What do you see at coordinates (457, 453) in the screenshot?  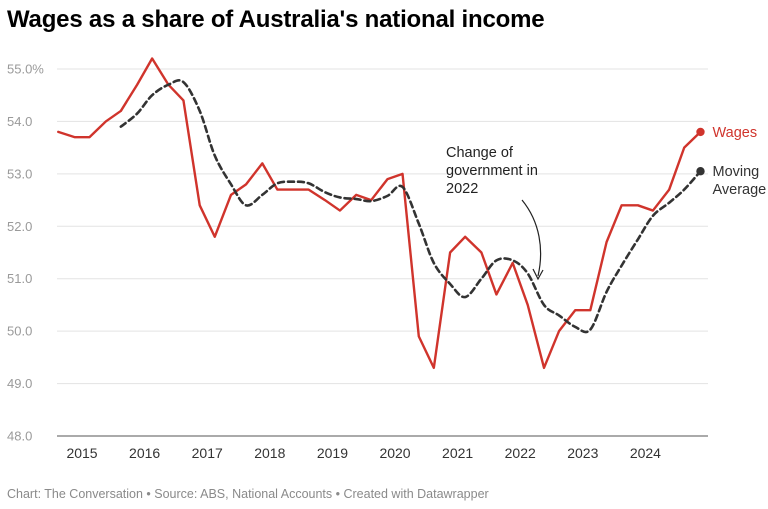 I see `x-tick-label: 2021` at bounding box center [457, 453].